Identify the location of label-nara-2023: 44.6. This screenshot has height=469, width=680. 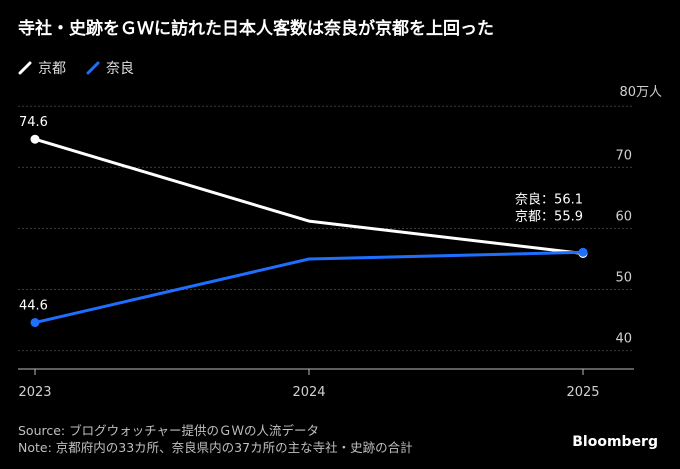
(33, 306).